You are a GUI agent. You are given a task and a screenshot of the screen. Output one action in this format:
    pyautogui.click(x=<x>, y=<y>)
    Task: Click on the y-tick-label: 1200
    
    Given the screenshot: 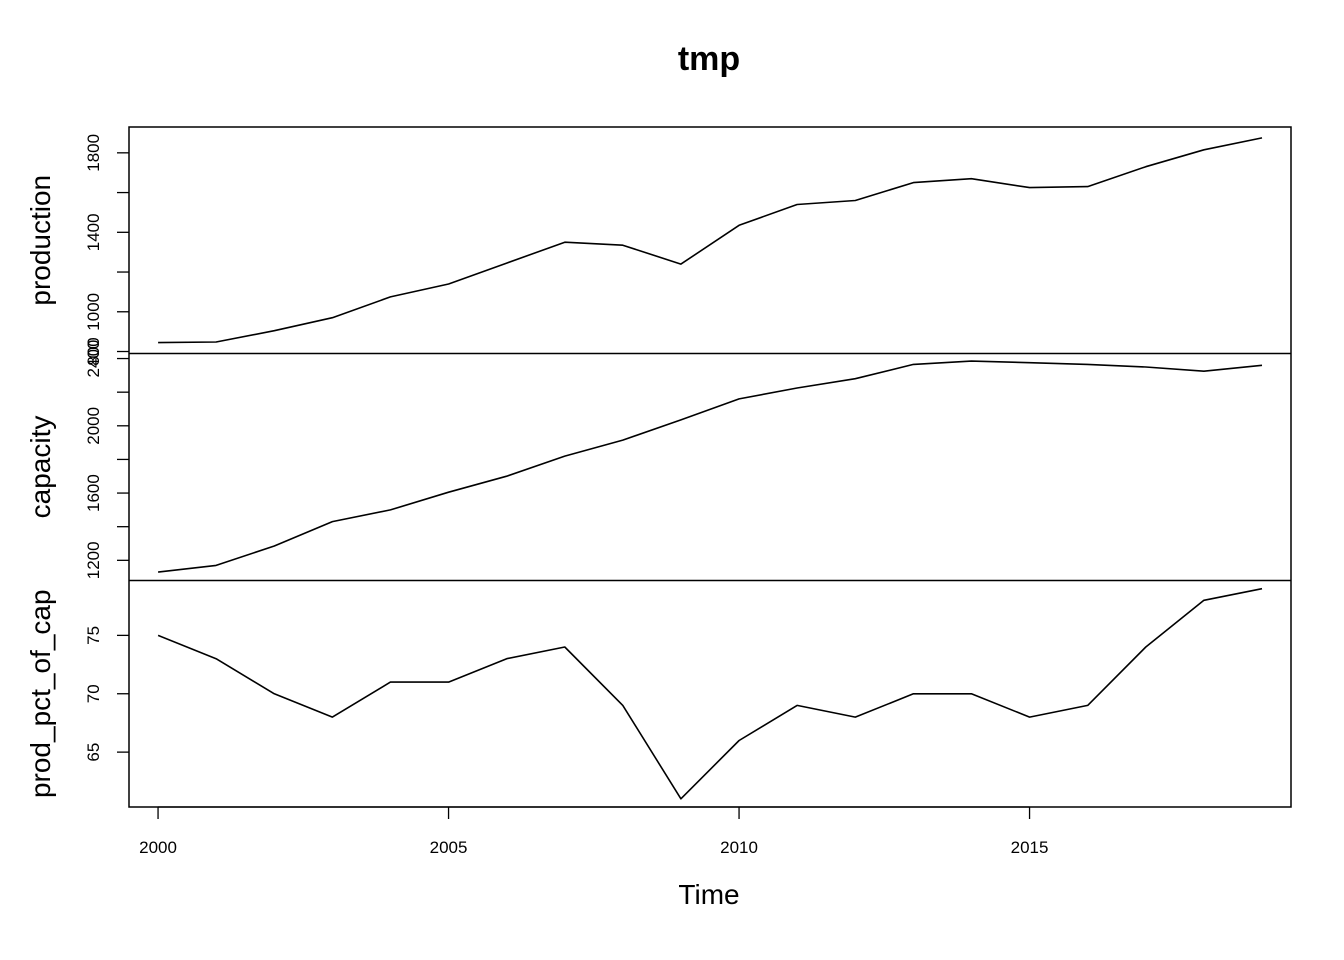 What is the action you would take?
    pyautogui.click(x=93, y=560)
    